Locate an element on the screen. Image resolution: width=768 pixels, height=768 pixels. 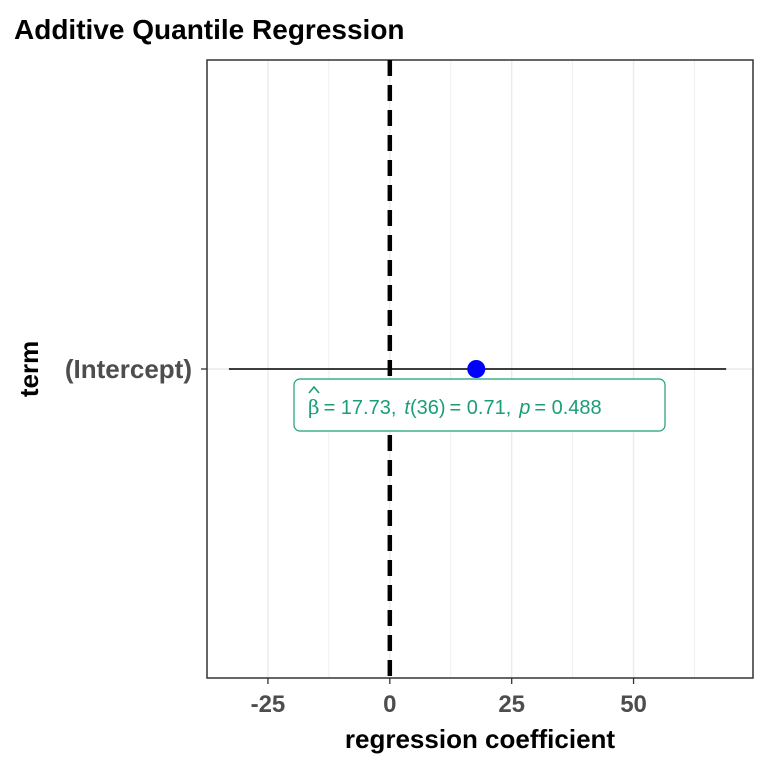
p-value: = 0.488 is located at coordinates (567, 408).